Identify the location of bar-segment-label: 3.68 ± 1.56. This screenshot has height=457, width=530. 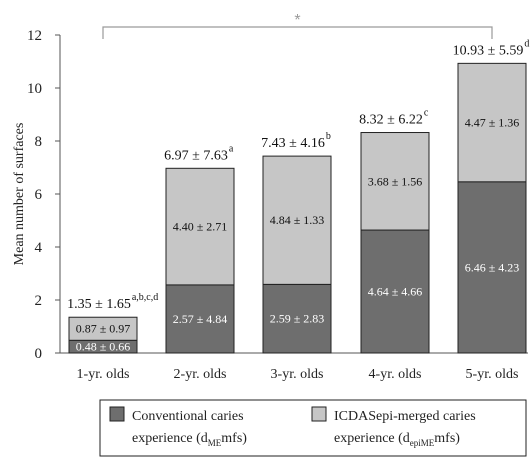
(395, 181).